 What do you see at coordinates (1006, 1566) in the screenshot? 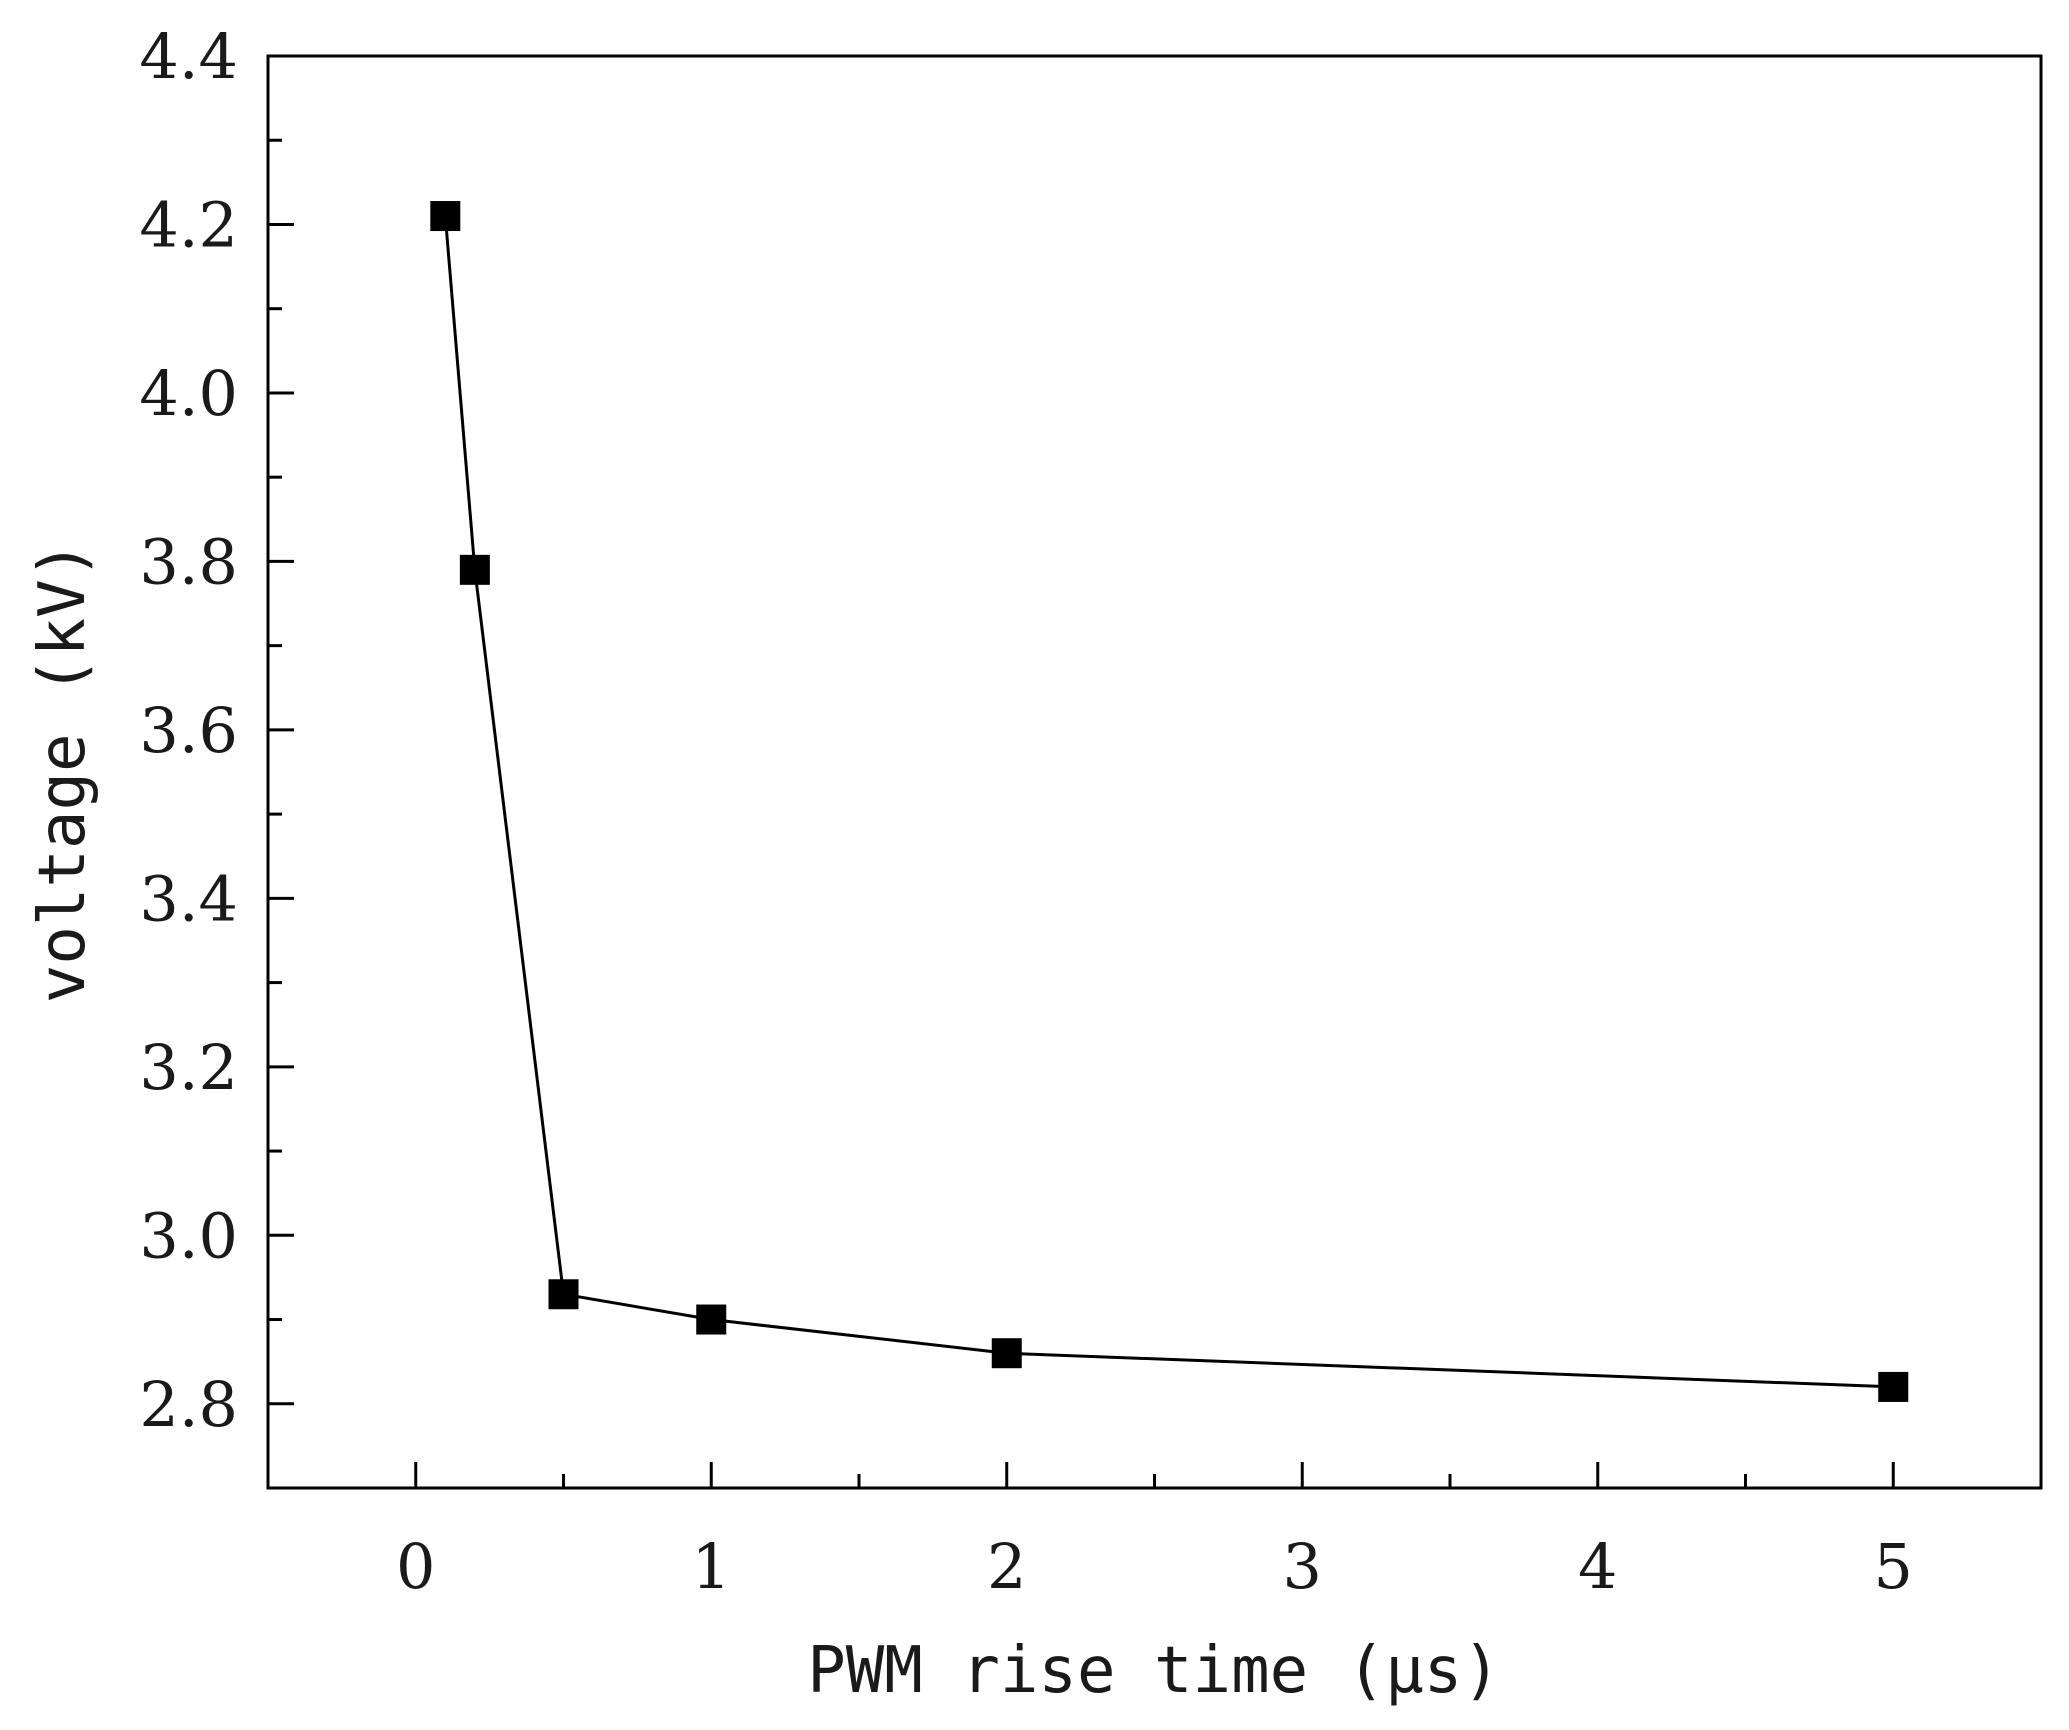
I see `x-tick-label: 2` at bounding box center [1006, 1566].